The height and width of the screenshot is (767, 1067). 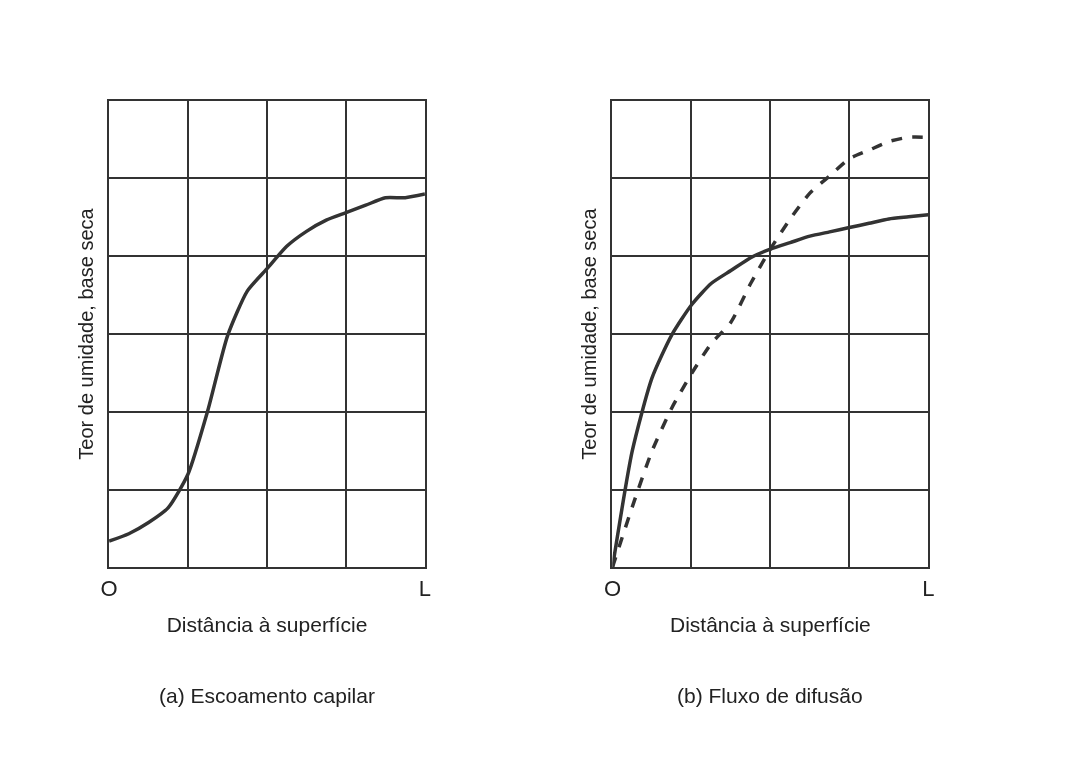 I want to click on text: (b) Fluxo de difusão, so click(x=770, y=695).